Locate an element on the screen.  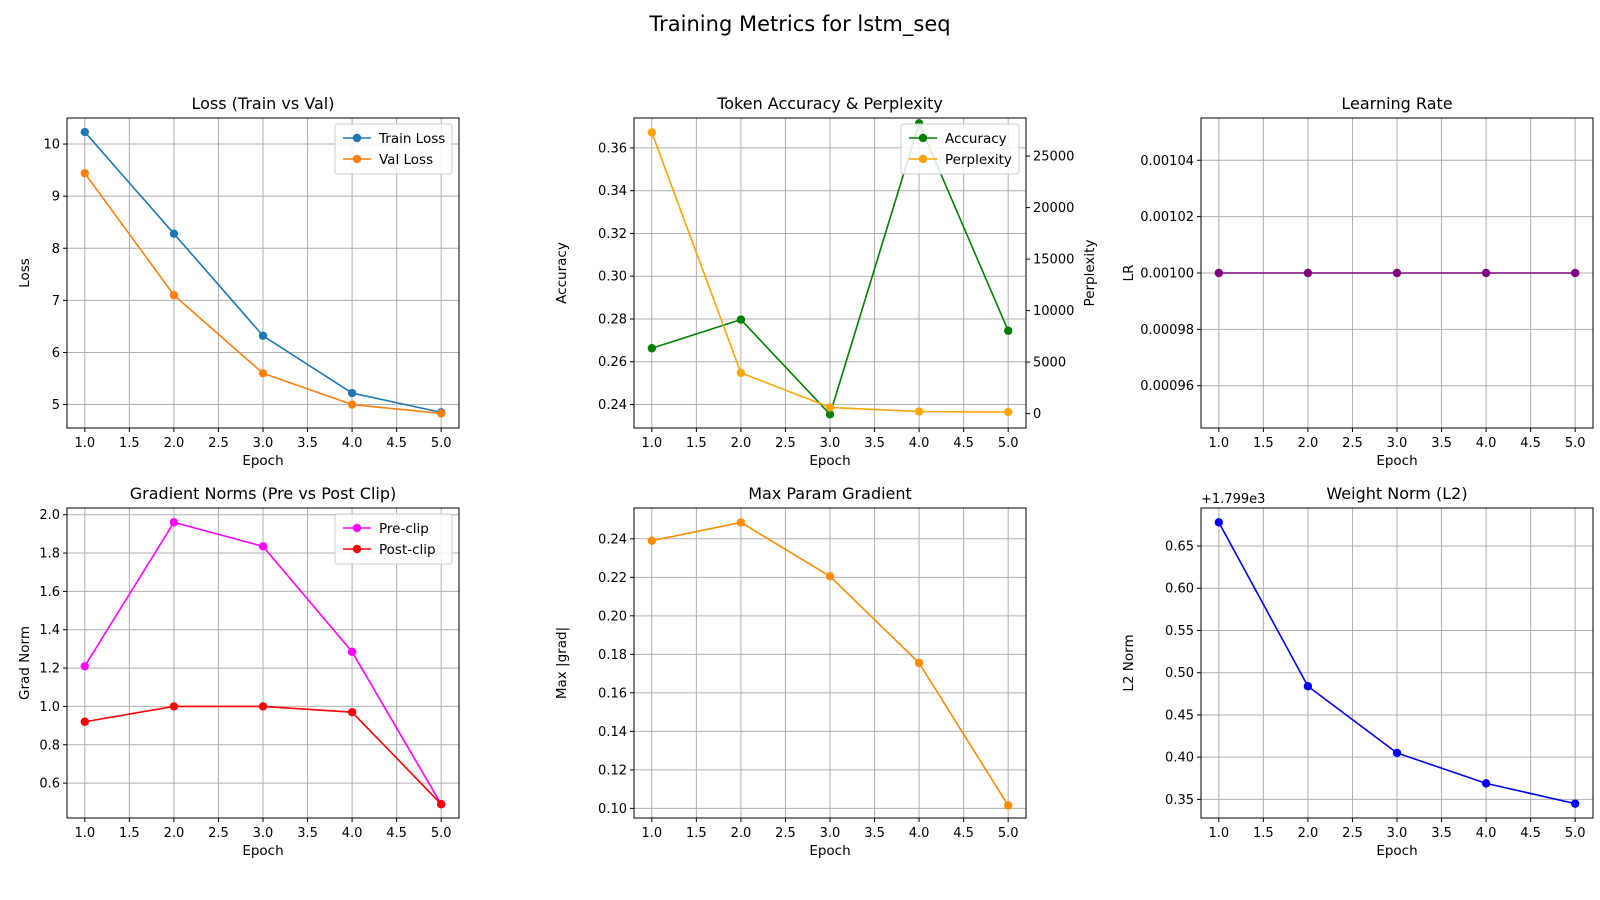
y-right-tick-label: 10000 is located at coordinates (1053, 311).